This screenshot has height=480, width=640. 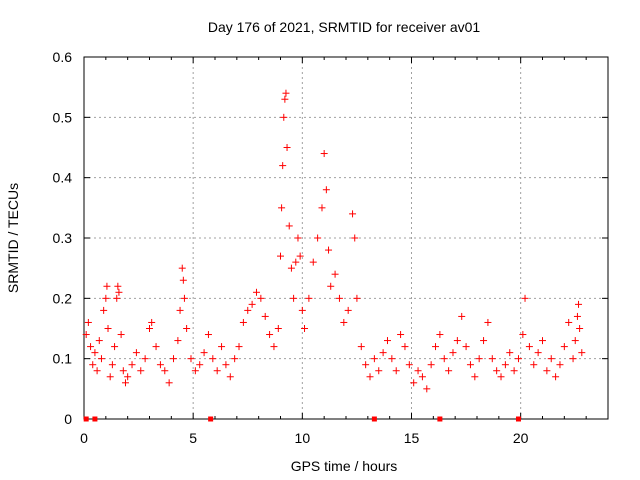 What do you see at coordinates (13, 238) in the screenshot?
I see `y-axis-label: SRMTID / TECUs` at bounding box center [13, 238].